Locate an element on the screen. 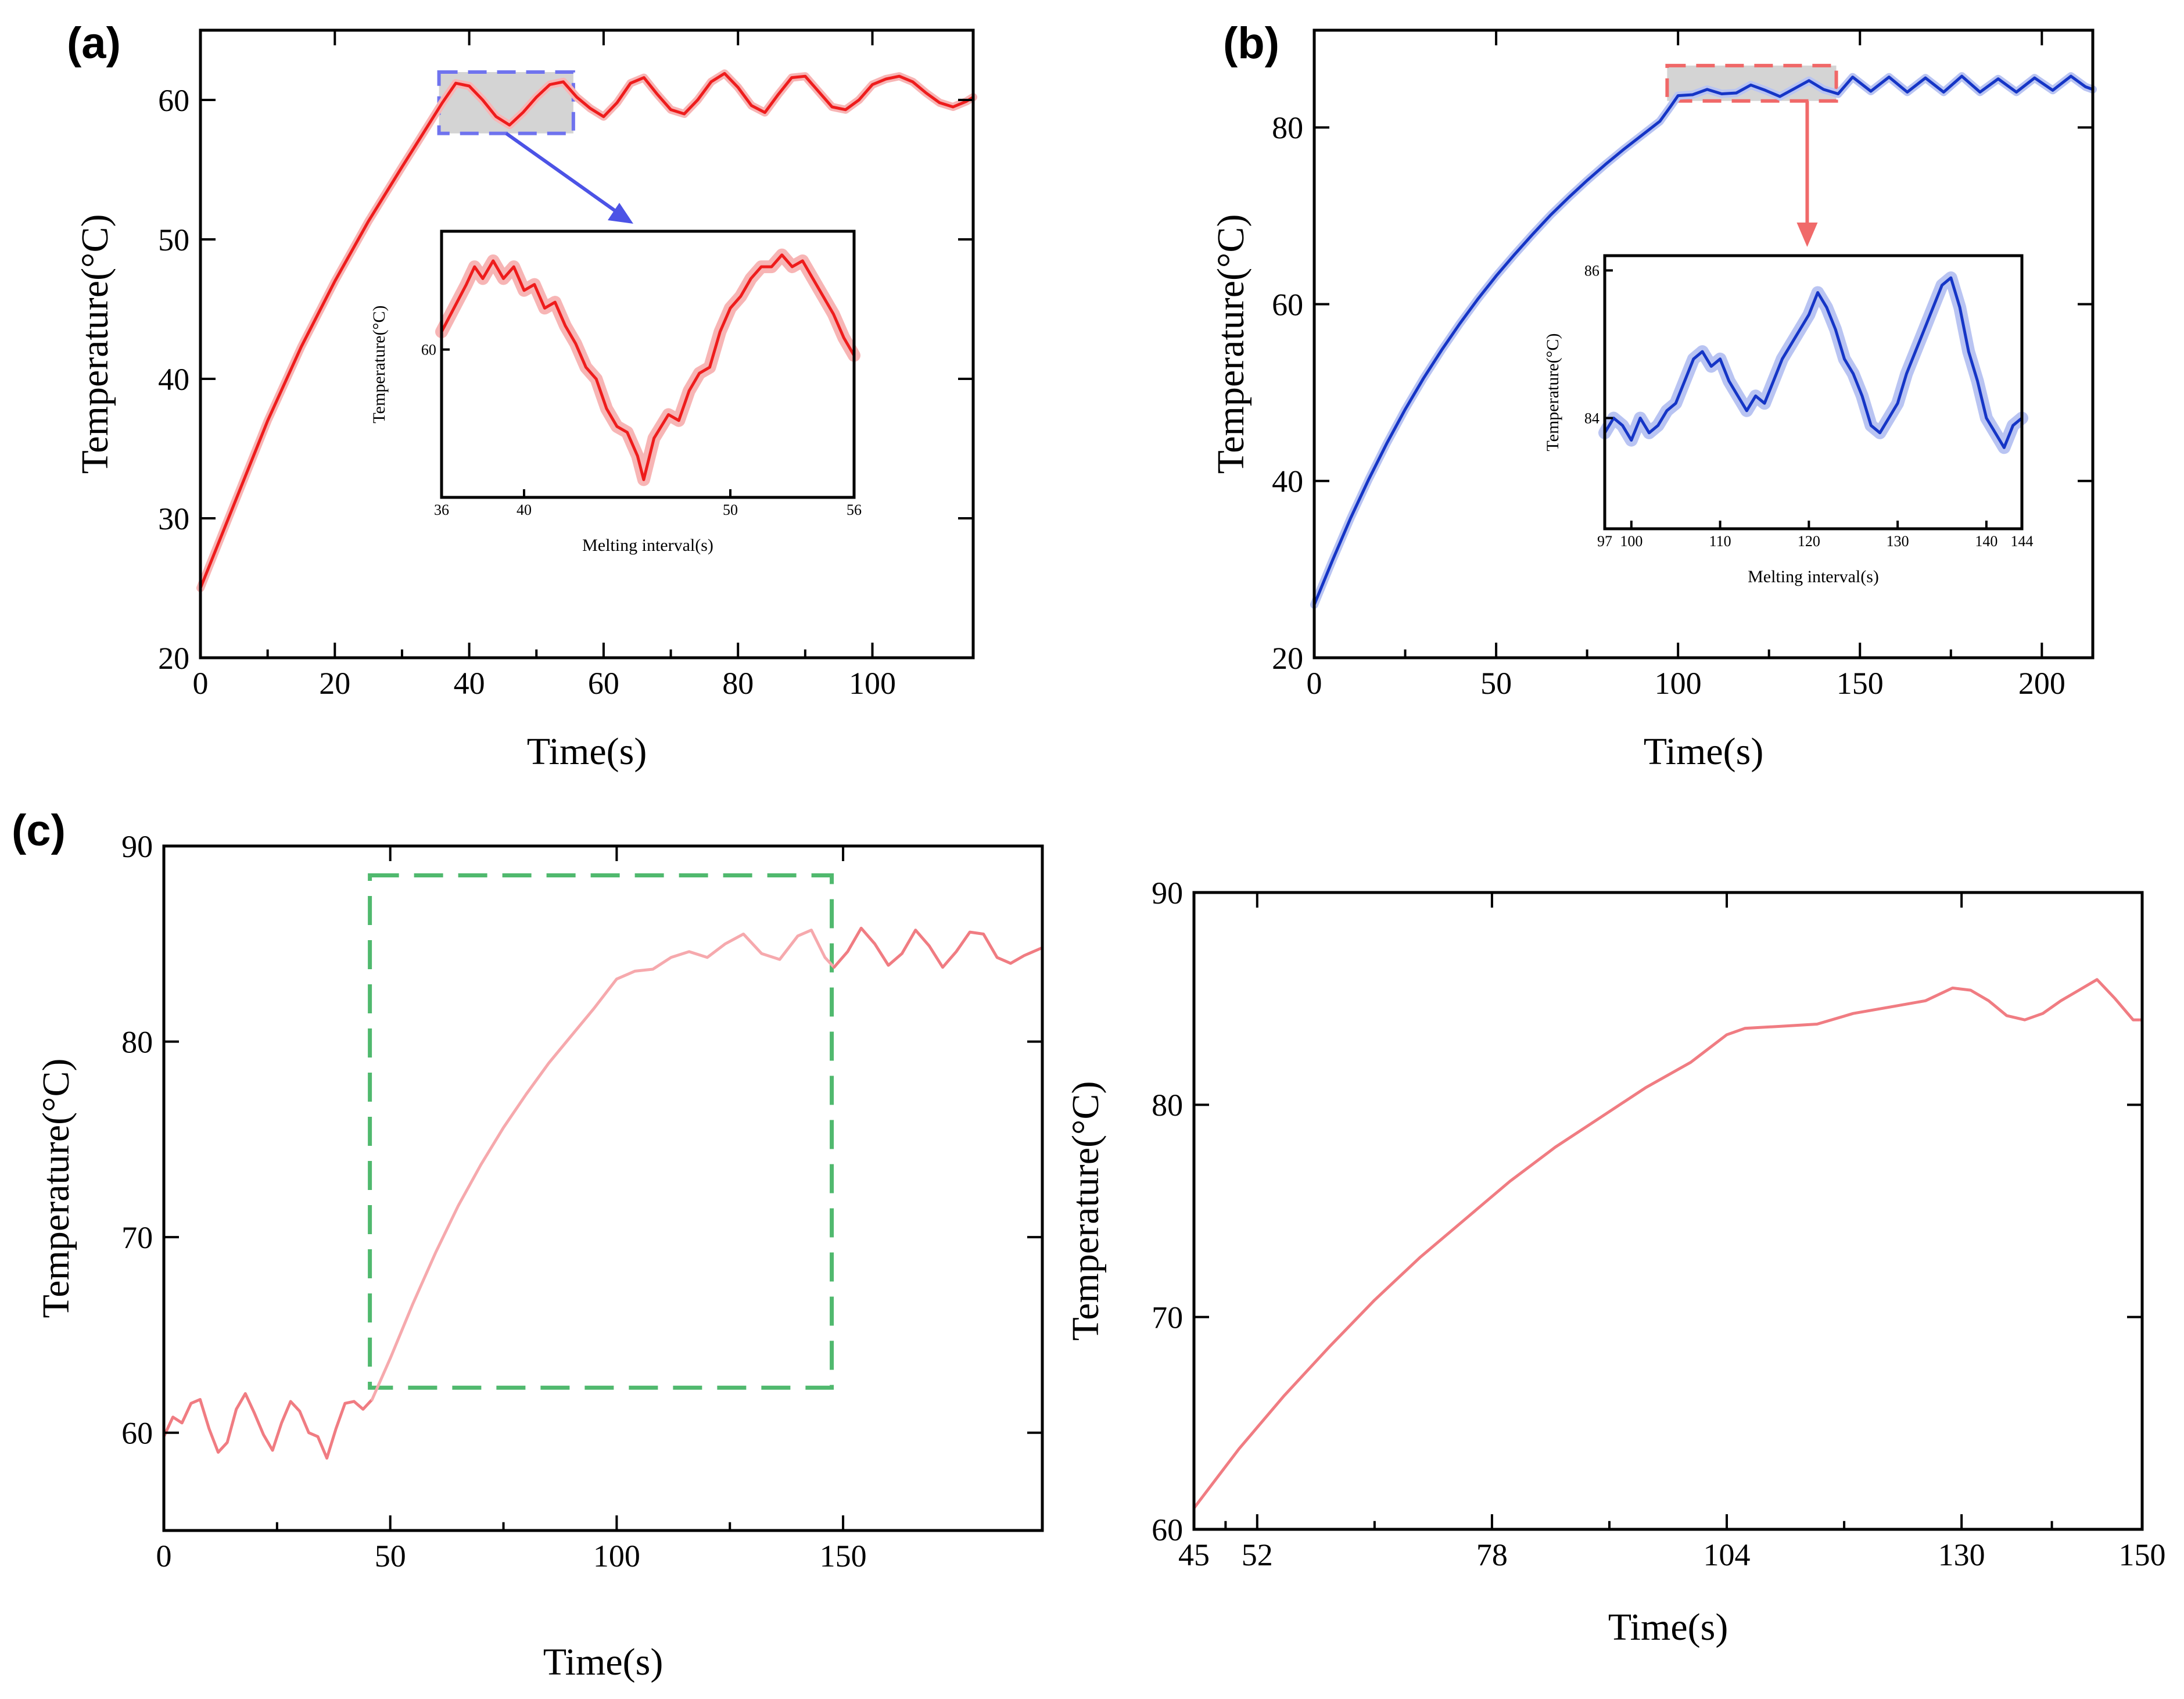 This screenshot has width=2184, height=1699. y-tick-label: 30 is located at coordinates (174, 518).